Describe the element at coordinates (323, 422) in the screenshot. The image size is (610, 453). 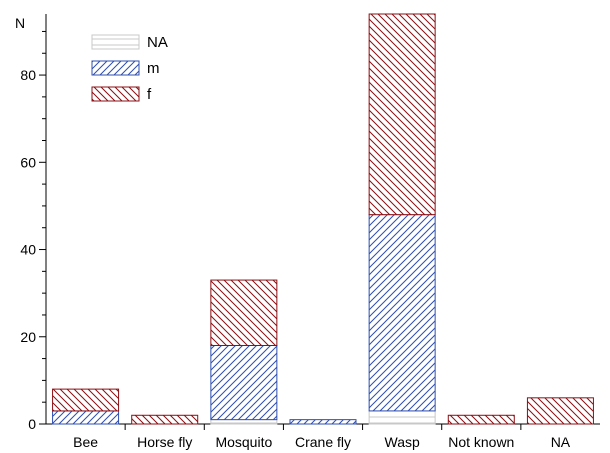
I see `bar-segment-m-crane-fly` at that location.